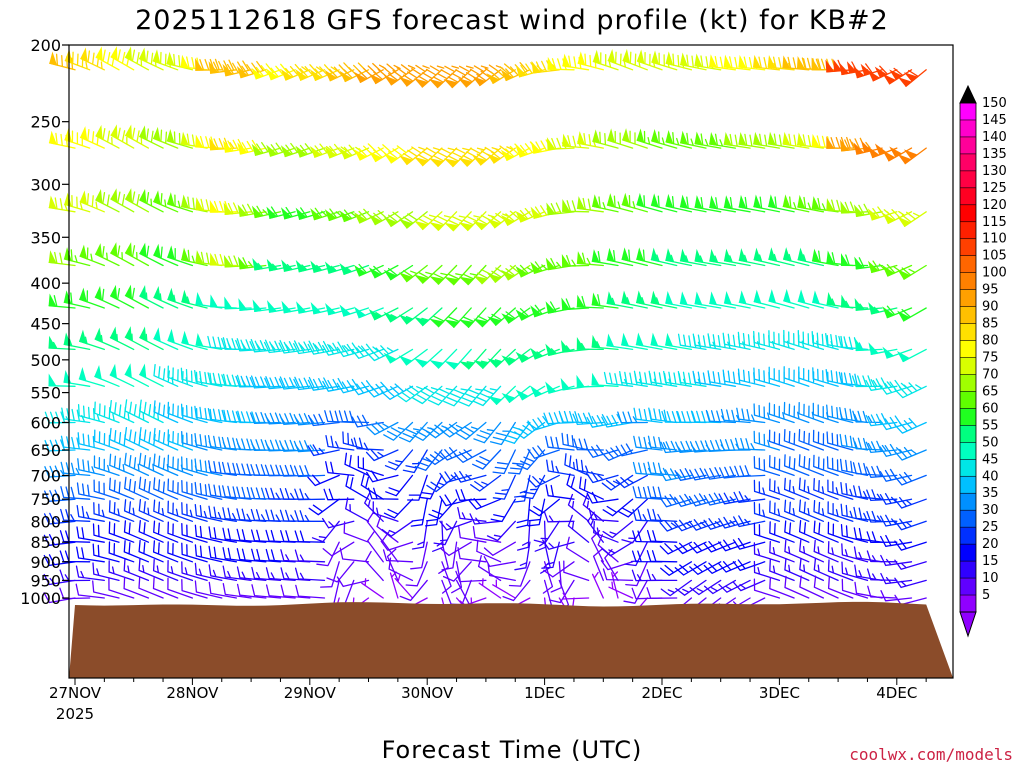 The height and width of the screenshot is (768, 1024). Describe the element at coordinates (75, 693) in the screenshot. I see `x-tick-label: 27NOV` at that location.